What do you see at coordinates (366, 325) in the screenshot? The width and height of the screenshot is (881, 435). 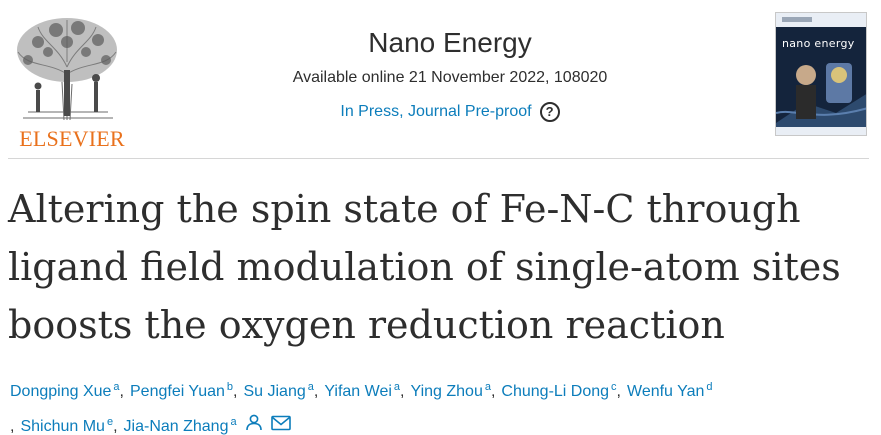 I see `article-title-line: boosts the oxygen reduction reaction` at bounding box center [366, 325].